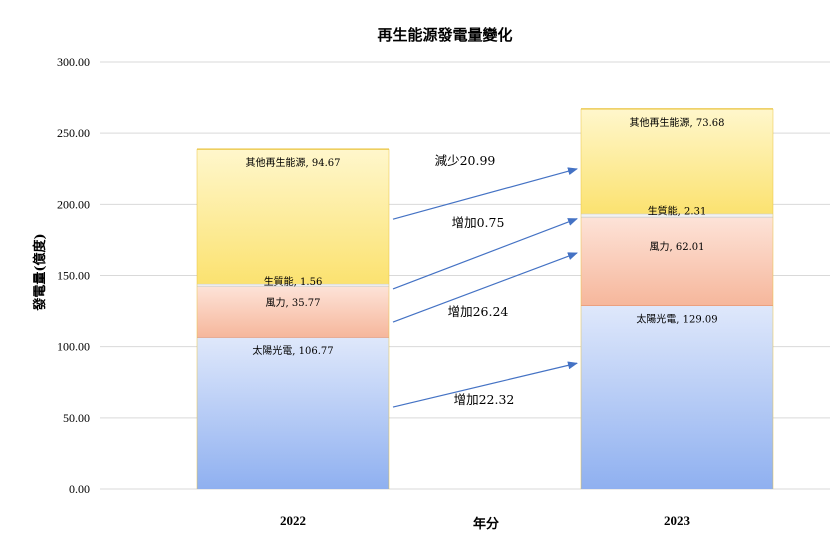 This screenshot has height=549, width=835. What do you see at coordinates (677, 520) in the screenshot?
I see `x-tick-label: 2023` at bounding box center [677, 520].